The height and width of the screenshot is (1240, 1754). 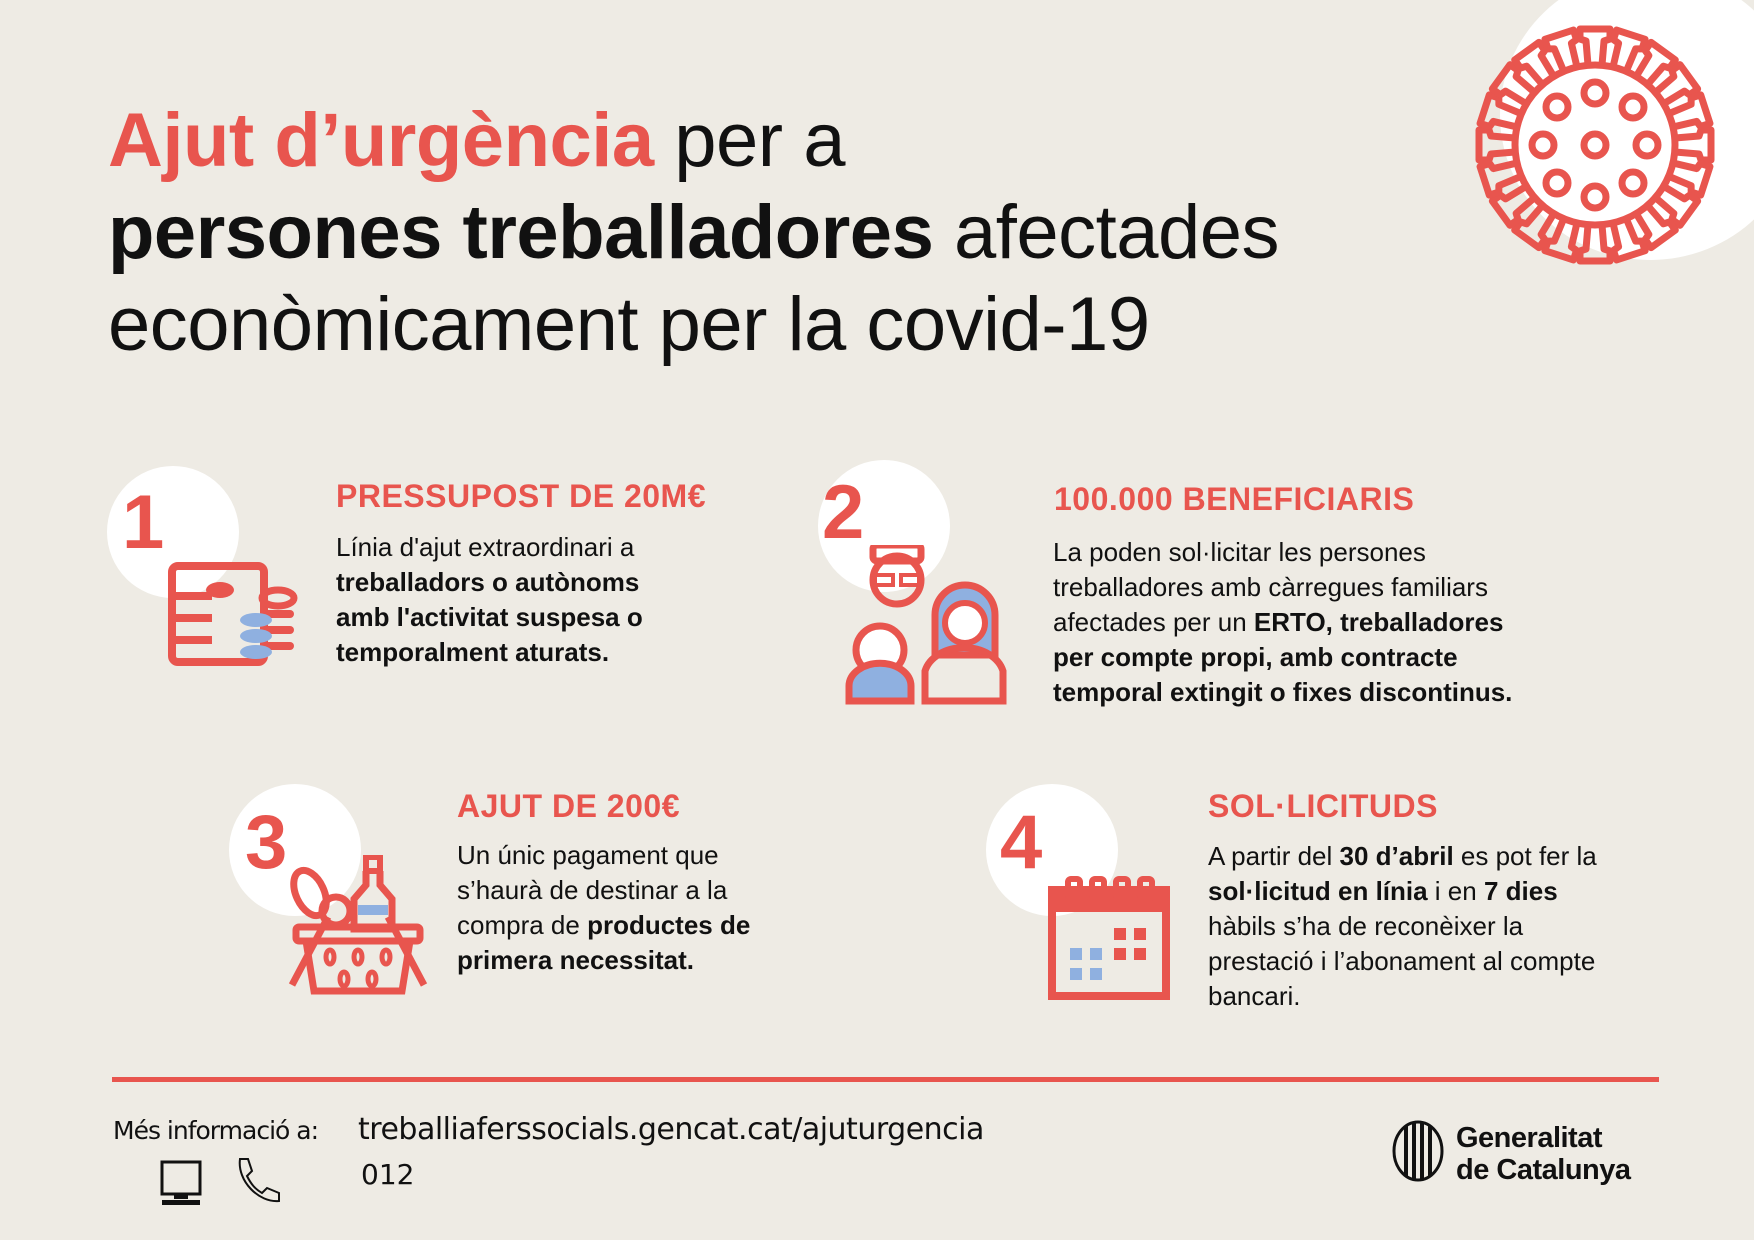 I want to click on body-line: temporal extingit o fixes discontinus., so click(x=1283, y=692).